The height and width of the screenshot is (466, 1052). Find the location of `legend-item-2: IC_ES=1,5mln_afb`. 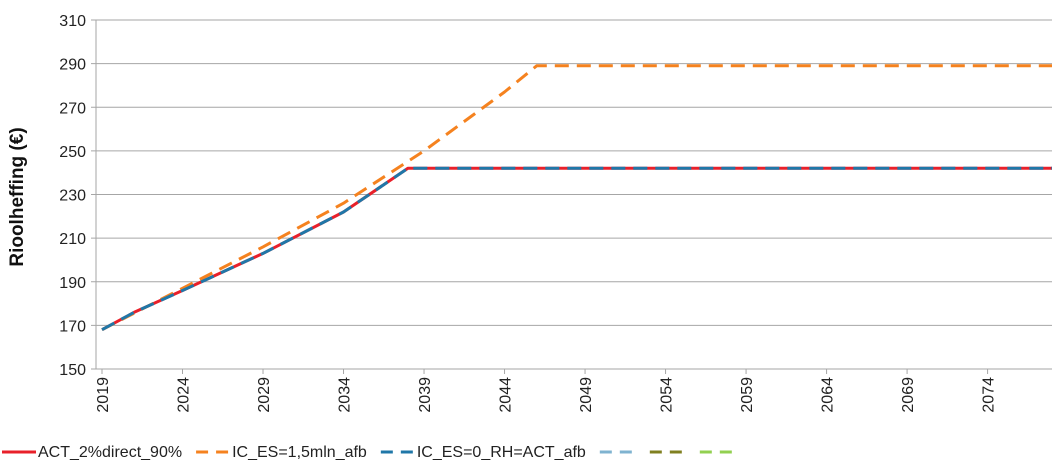

legend-item-2: IC_ES=1,5mln_afb is located at coordinates (281, 452).